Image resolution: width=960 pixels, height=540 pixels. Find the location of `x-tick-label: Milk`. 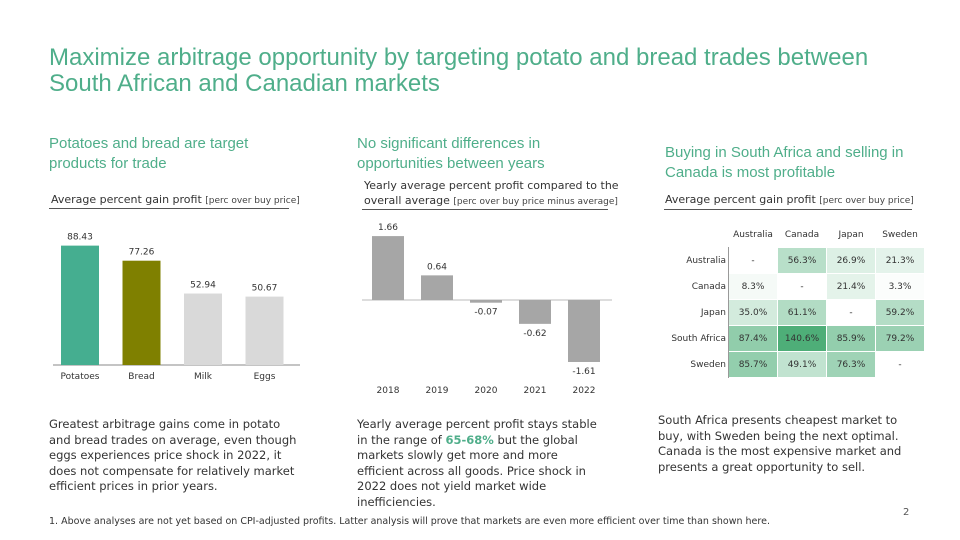

x-tick-label: Milk is located at coordinates (203, 377).